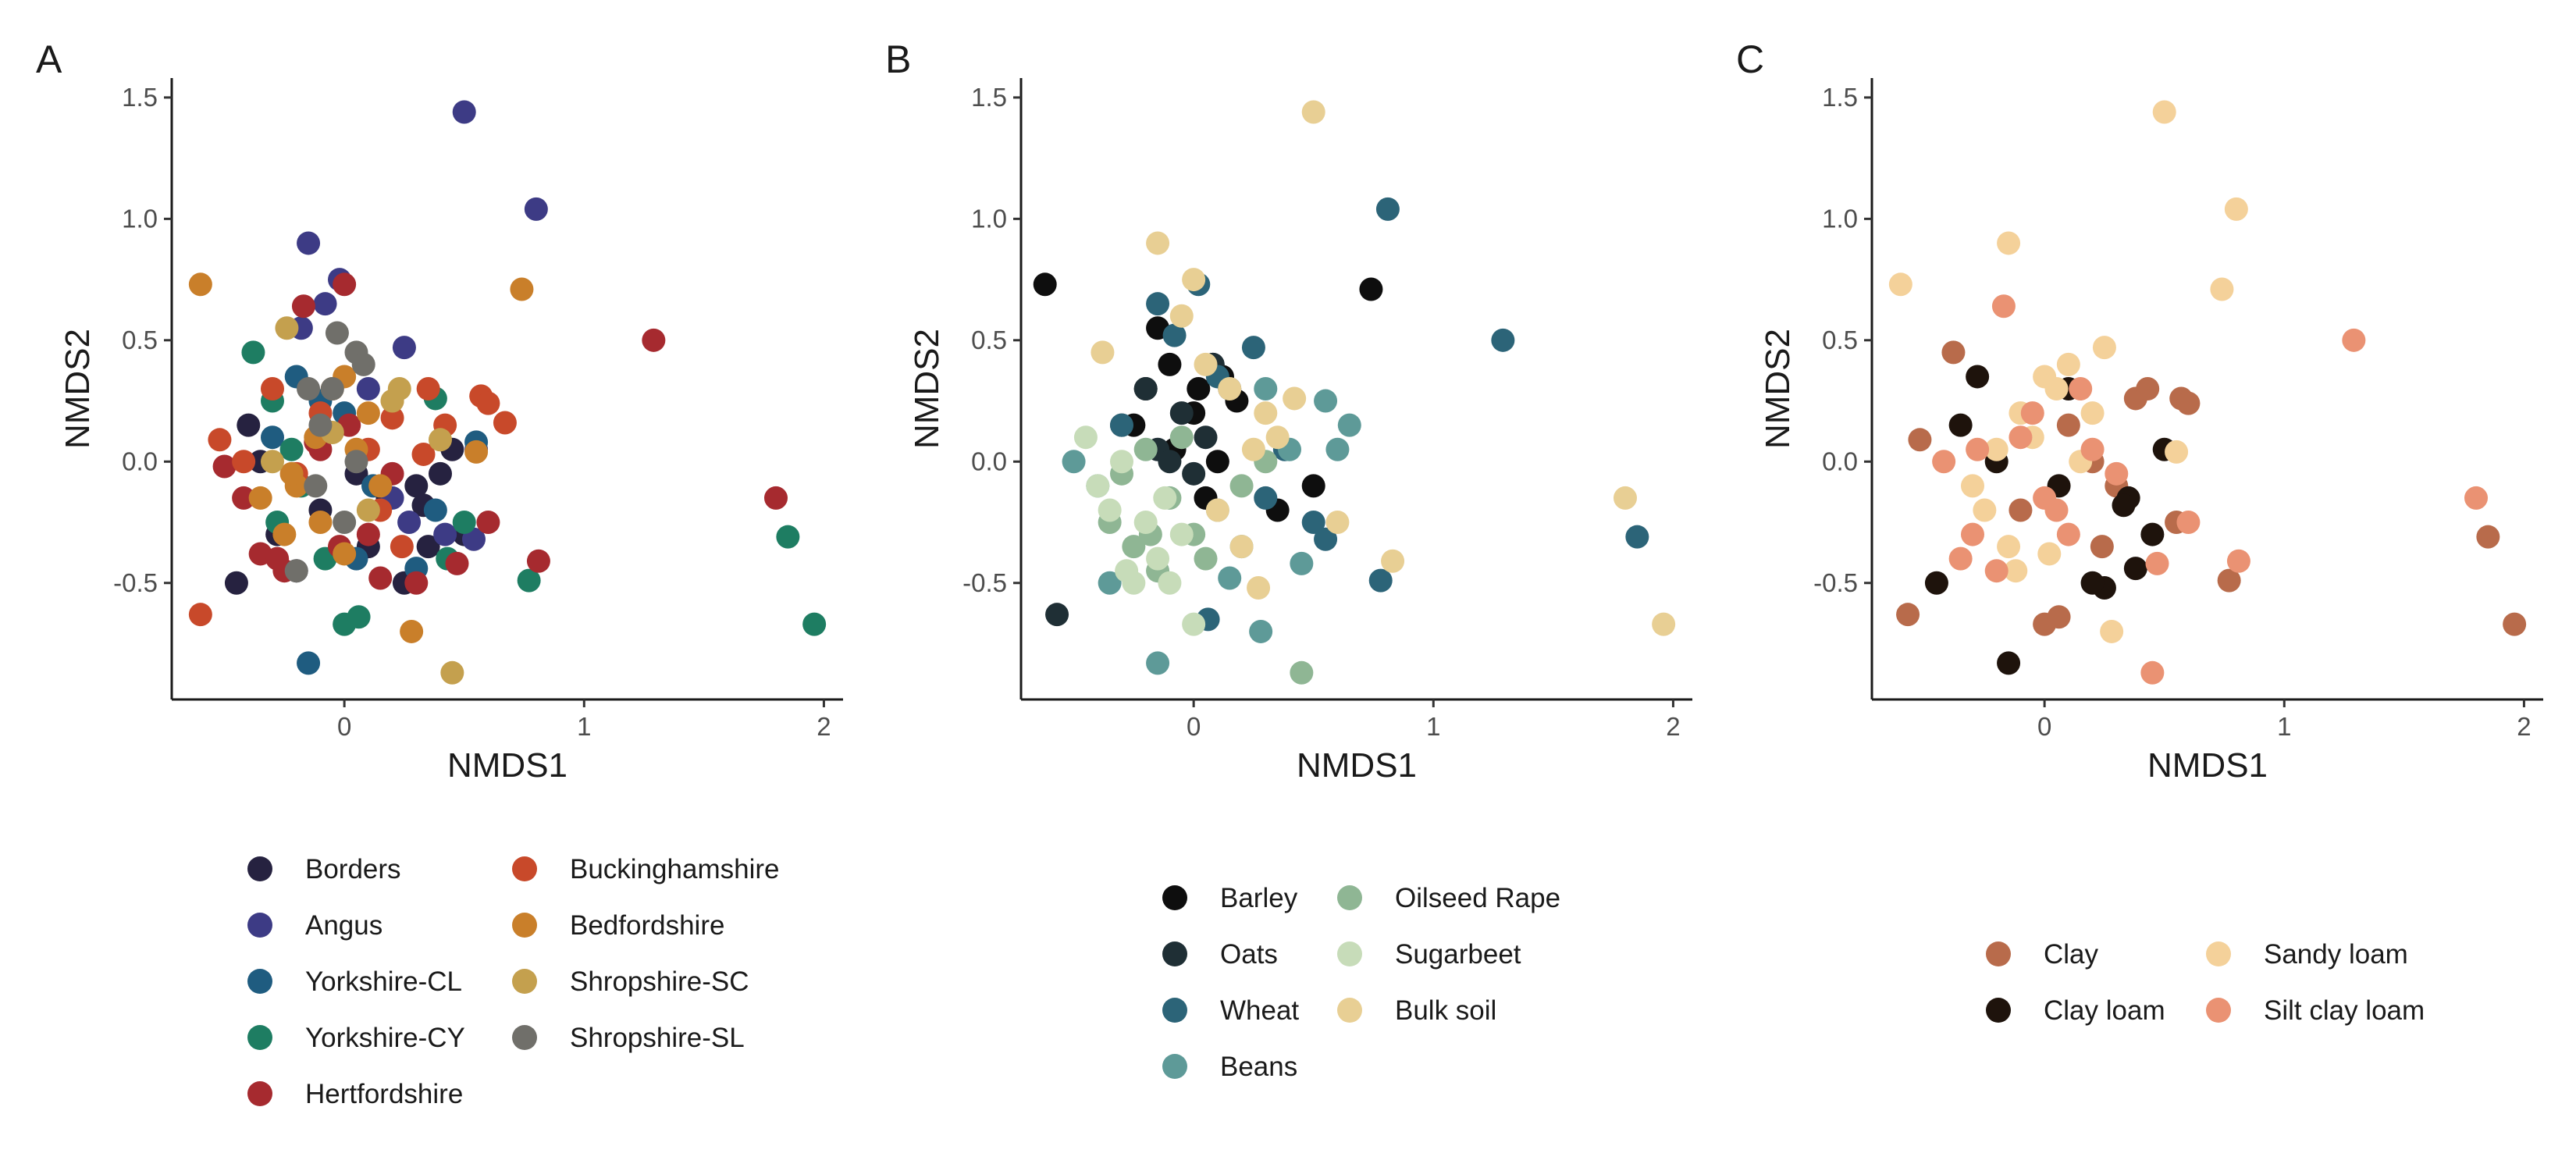  I want to click on legend-label: Sugarbeet, so click(1458, 954).